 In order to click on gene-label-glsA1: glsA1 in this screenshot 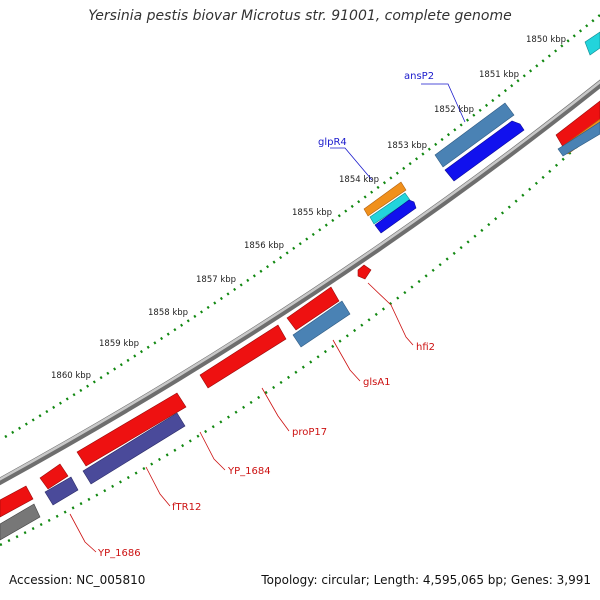, I will do `click(377, 382)`.